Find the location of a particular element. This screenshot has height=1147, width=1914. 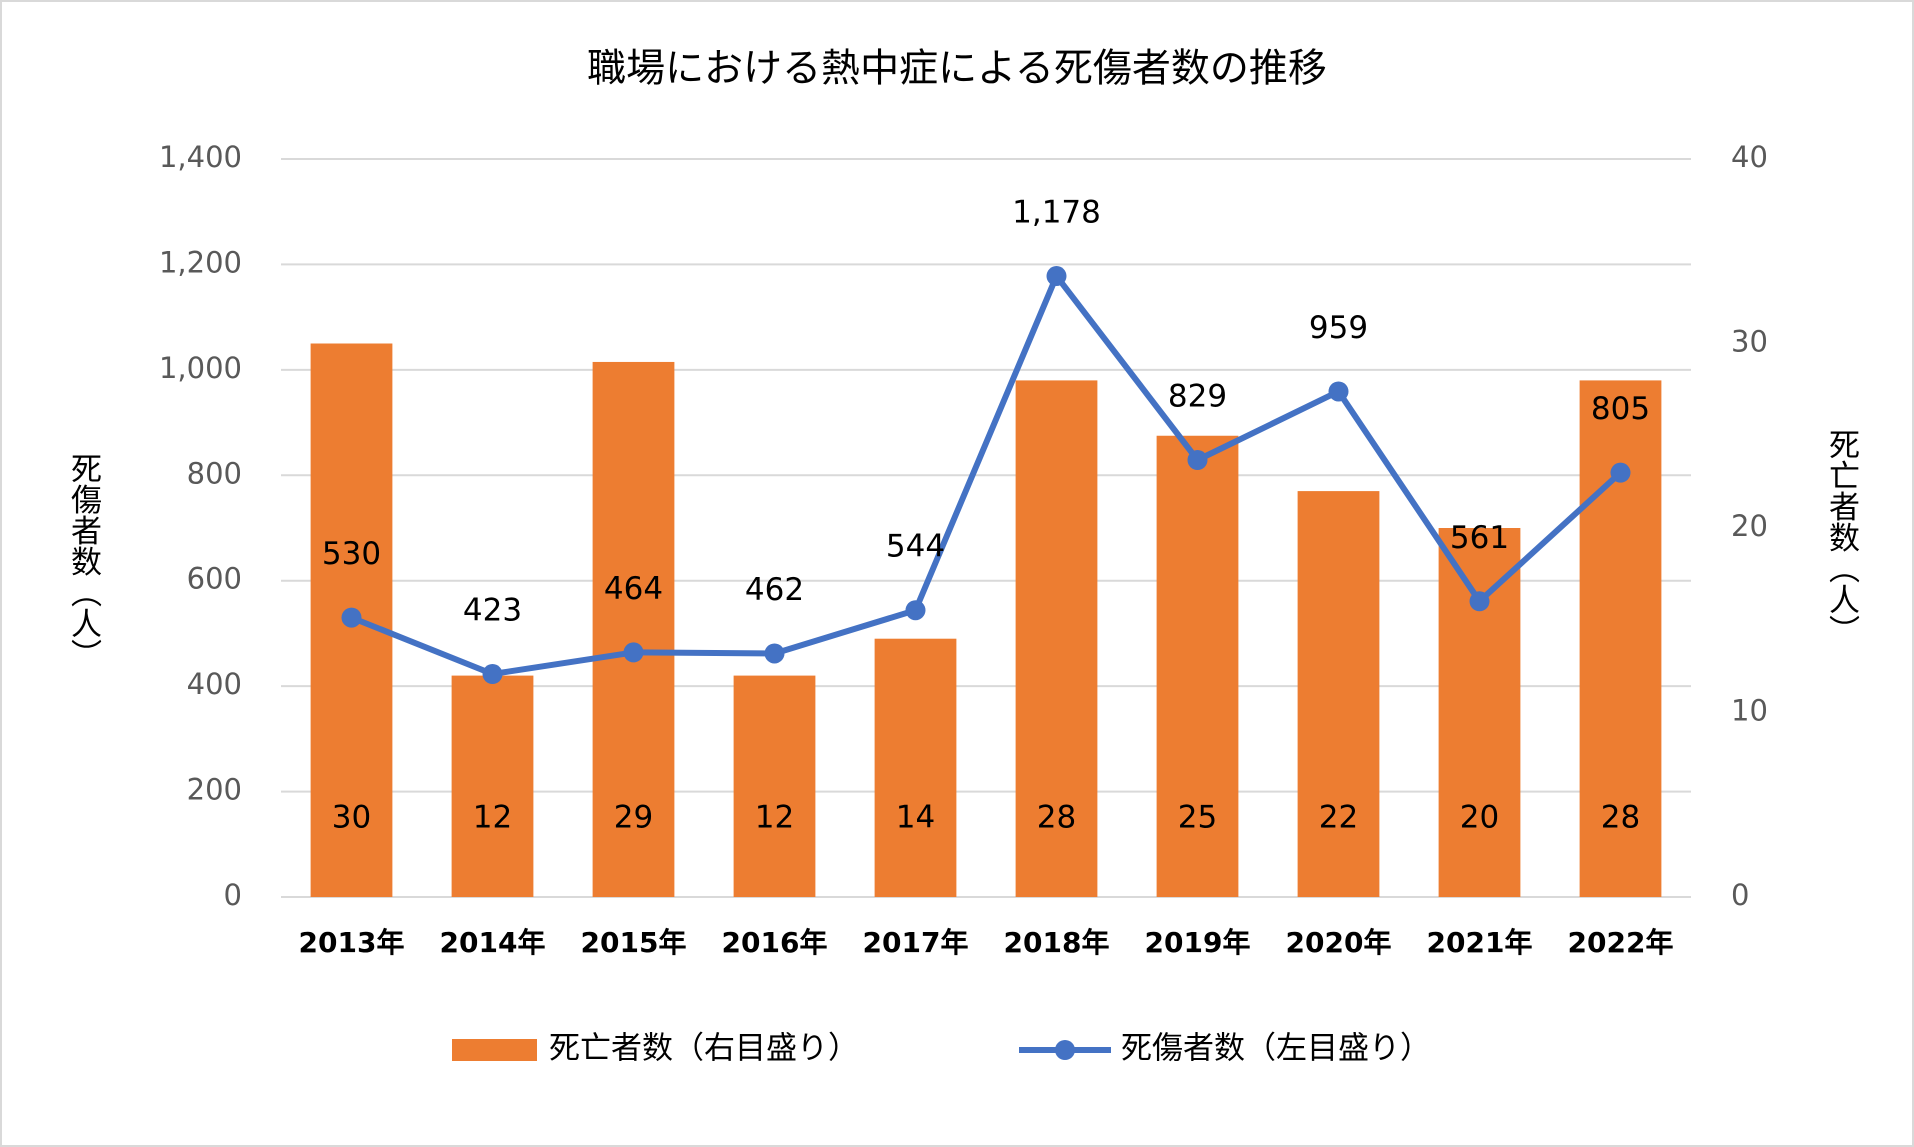

y2-tick-label: 30 is located at coordinates (1749, 342).